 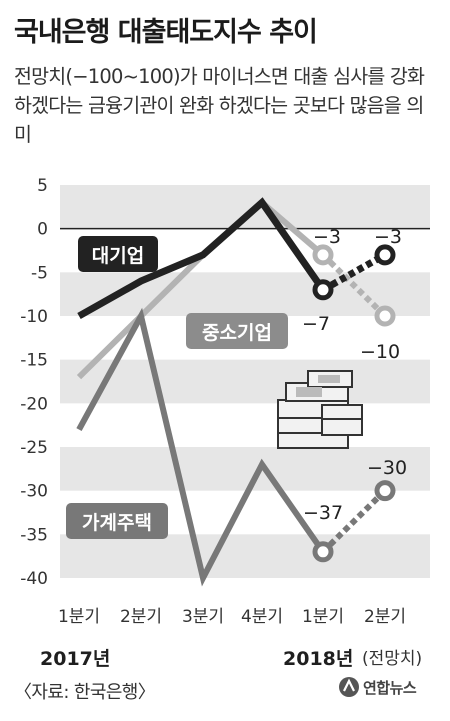 What do you see at coordinates (39, 273) in the screenshot?
I see `y-tick-label: -5` at bounding box center [39, 273].